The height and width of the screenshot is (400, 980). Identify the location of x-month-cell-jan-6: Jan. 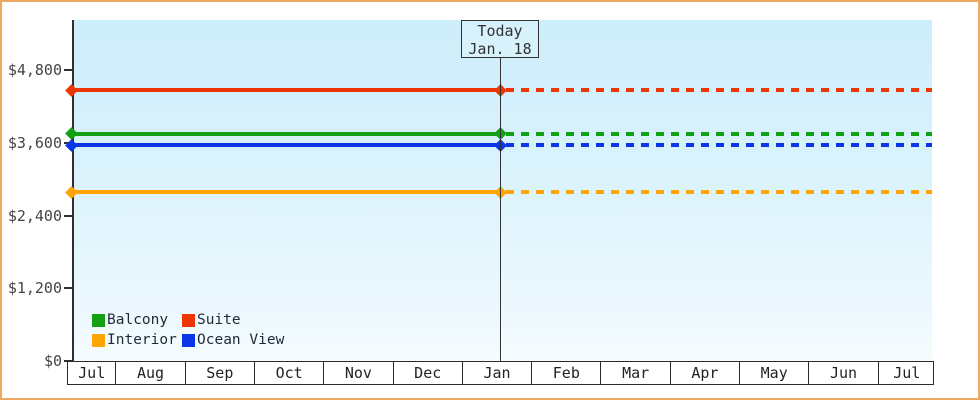
(498, 373).